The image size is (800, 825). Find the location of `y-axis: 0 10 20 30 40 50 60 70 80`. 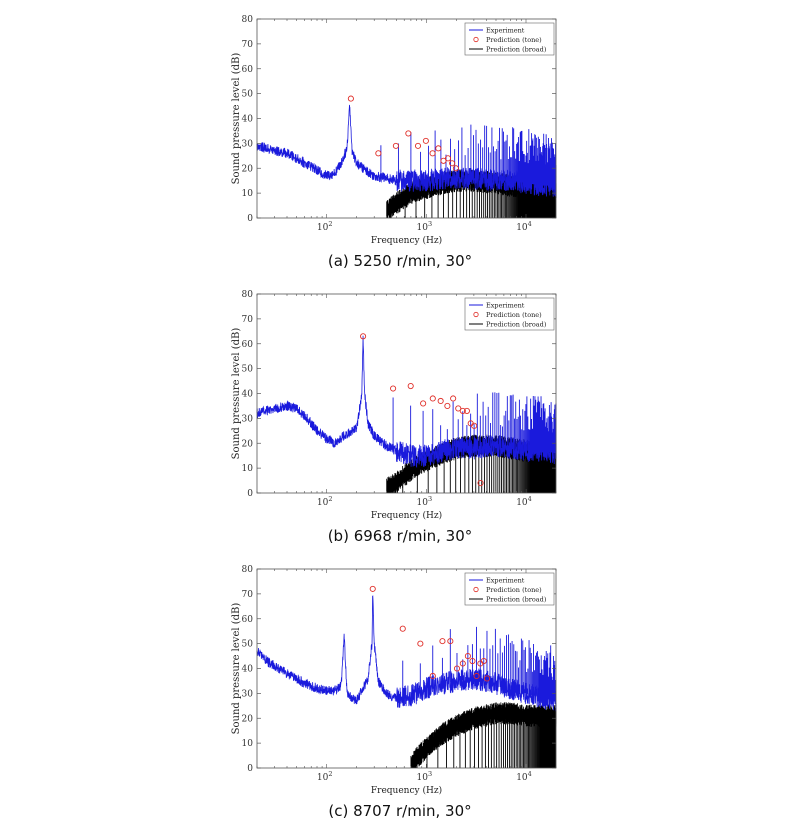

y-axis: 0 10 20 30 40 50 60 70 80 is located at coordinates (399, 394).